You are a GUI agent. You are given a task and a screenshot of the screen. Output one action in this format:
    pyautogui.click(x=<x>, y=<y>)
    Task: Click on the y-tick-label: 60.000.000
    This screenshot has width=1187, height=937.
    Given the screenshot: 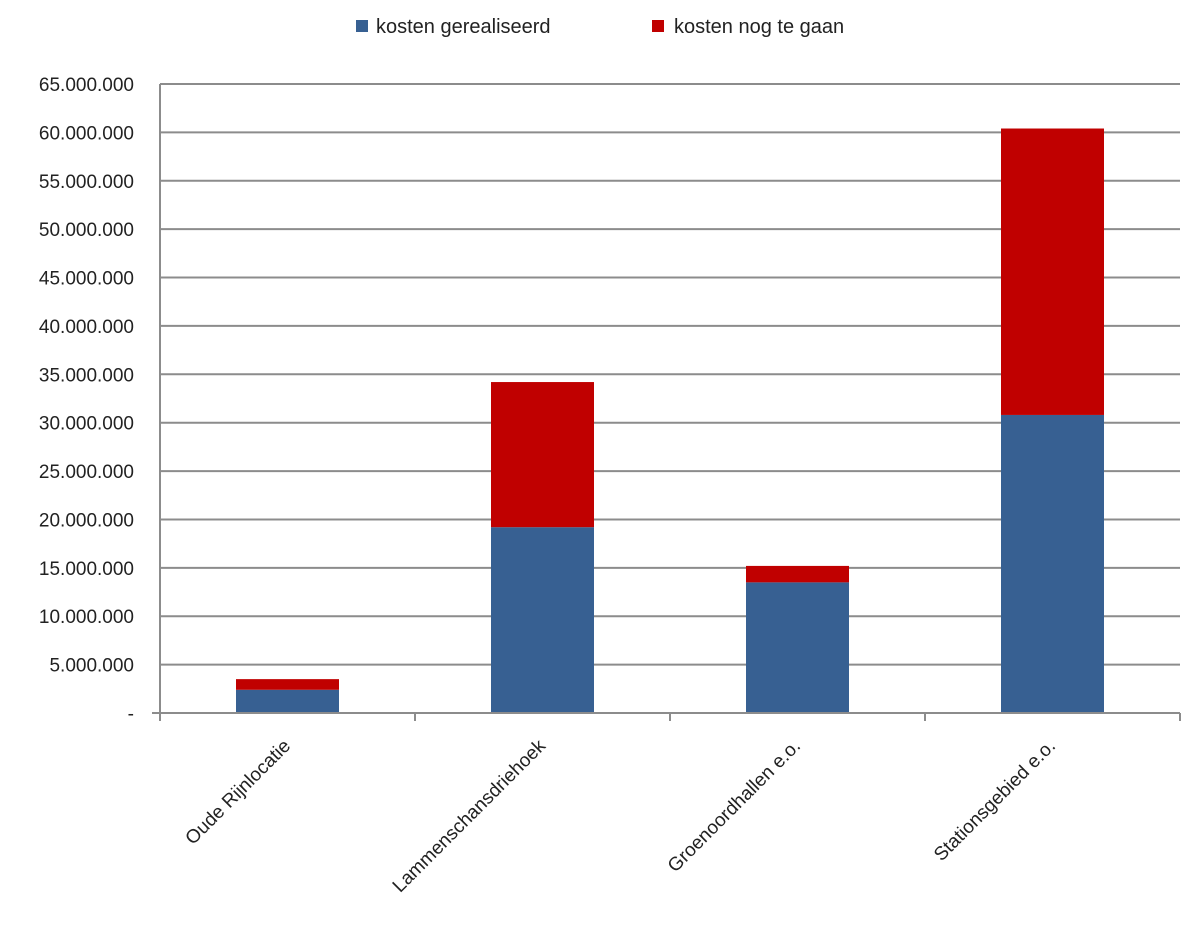 What is the action you would take?
    pyautogui.click(x=86, y=133)
    